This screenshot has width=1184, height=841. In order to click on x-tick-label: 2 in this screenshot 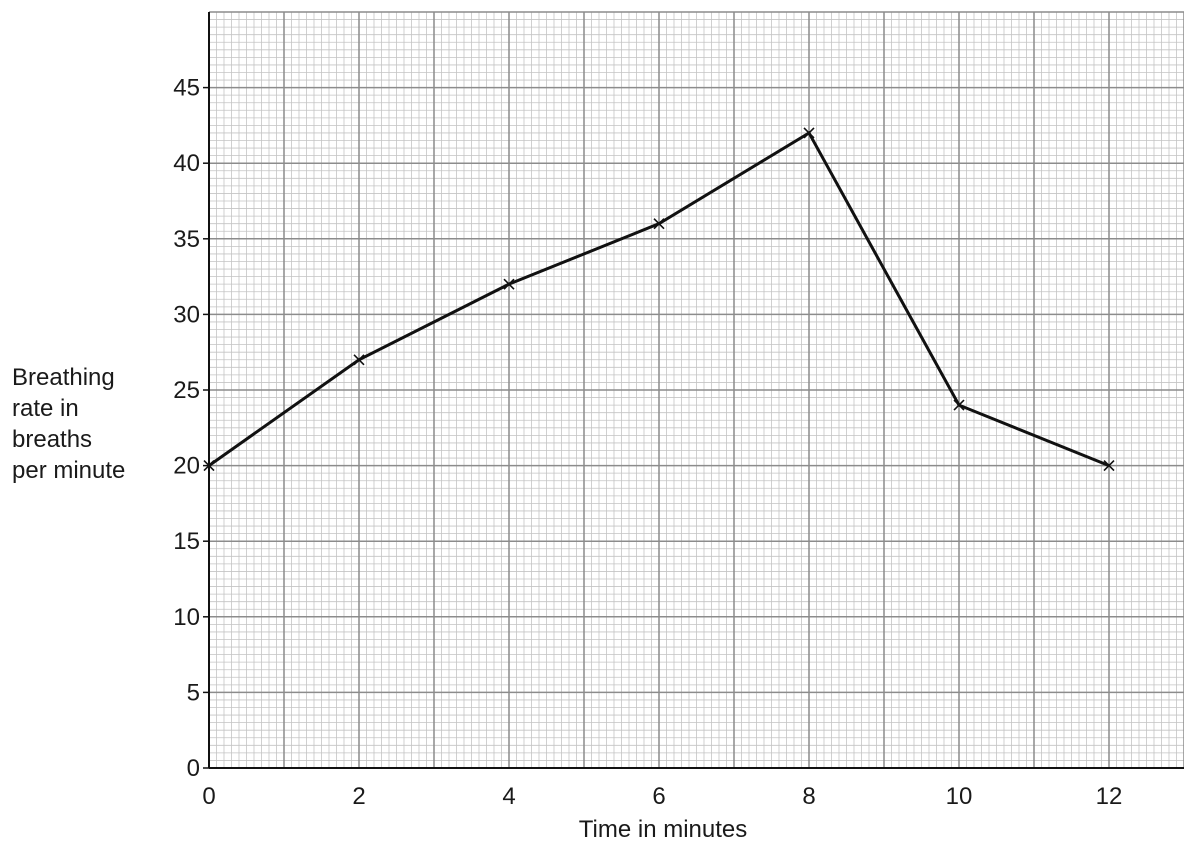, I will do `click(358, 796)`.